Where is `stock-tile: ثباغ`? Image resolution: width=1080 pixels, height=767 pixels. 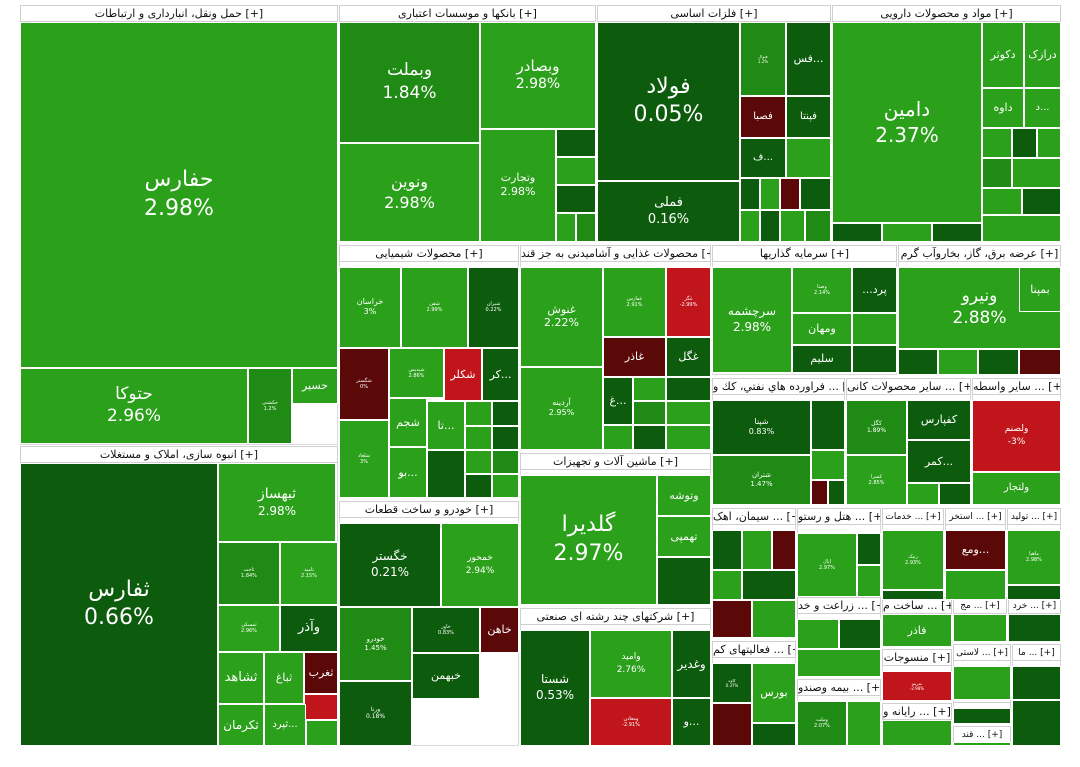 stock-tile: ثباغ is located at coordinates (284, 678).